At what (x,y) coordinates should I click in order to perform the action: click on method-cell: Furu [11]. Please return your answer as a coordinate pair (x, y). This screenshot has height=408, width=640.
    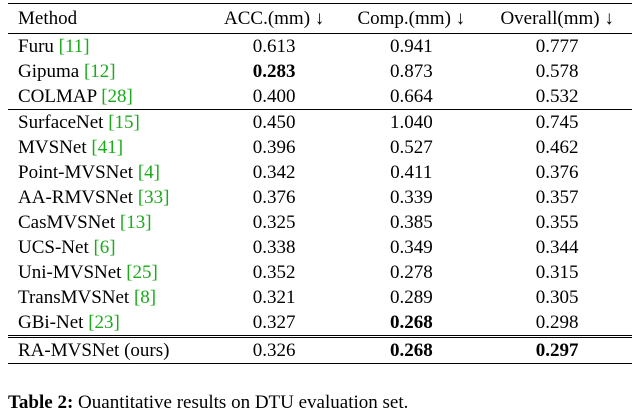
    Looking at the image, I should click on (108, 47).